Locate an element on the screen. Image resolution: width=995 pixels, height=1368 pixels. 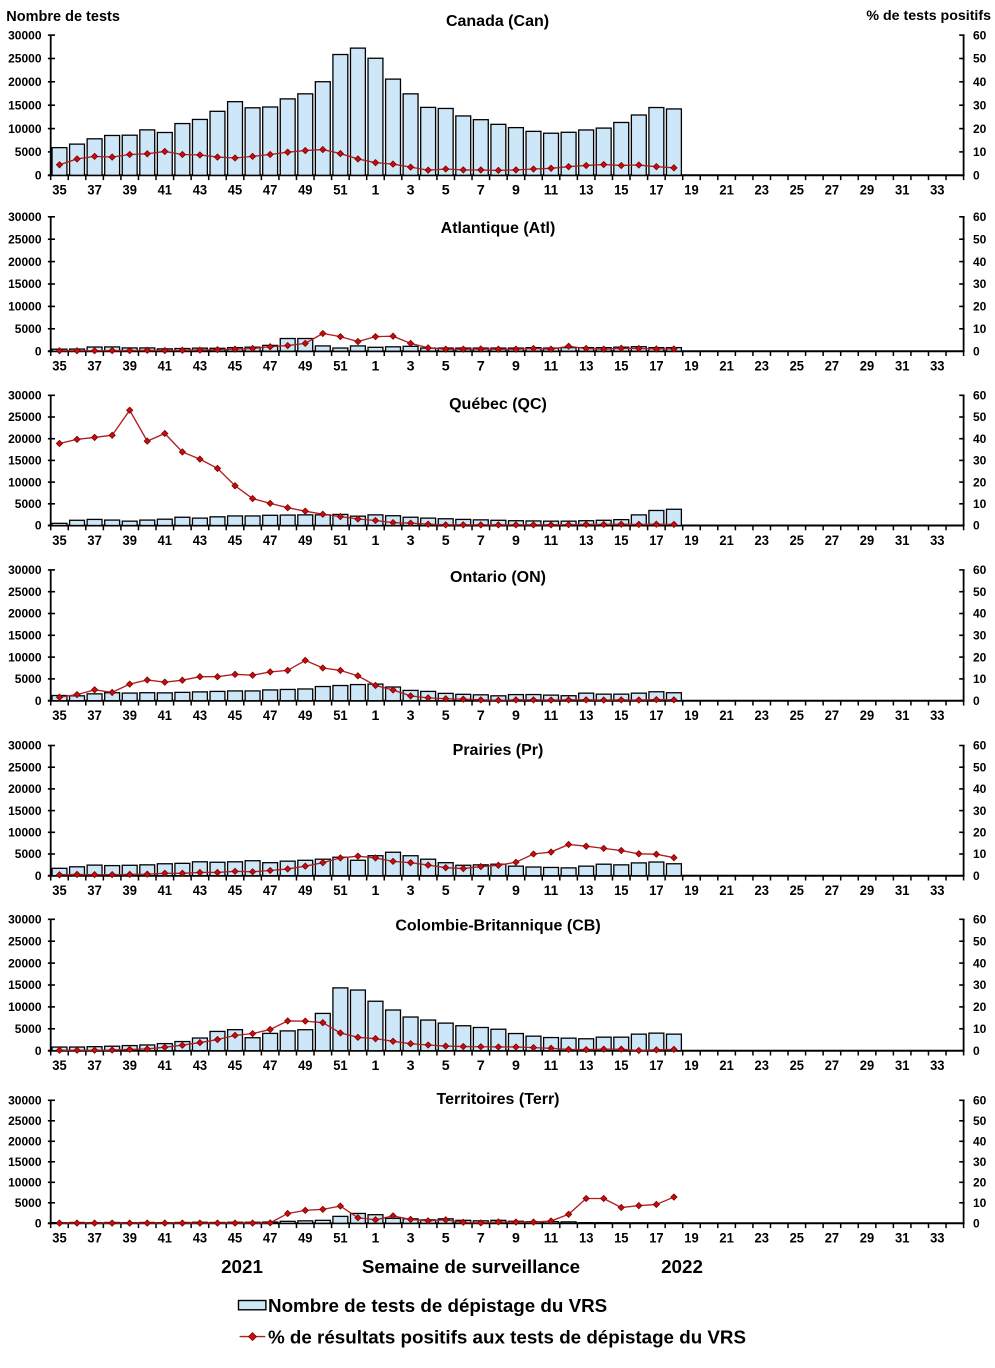
svg-text: 15000 is located at coordinates (25, 811).